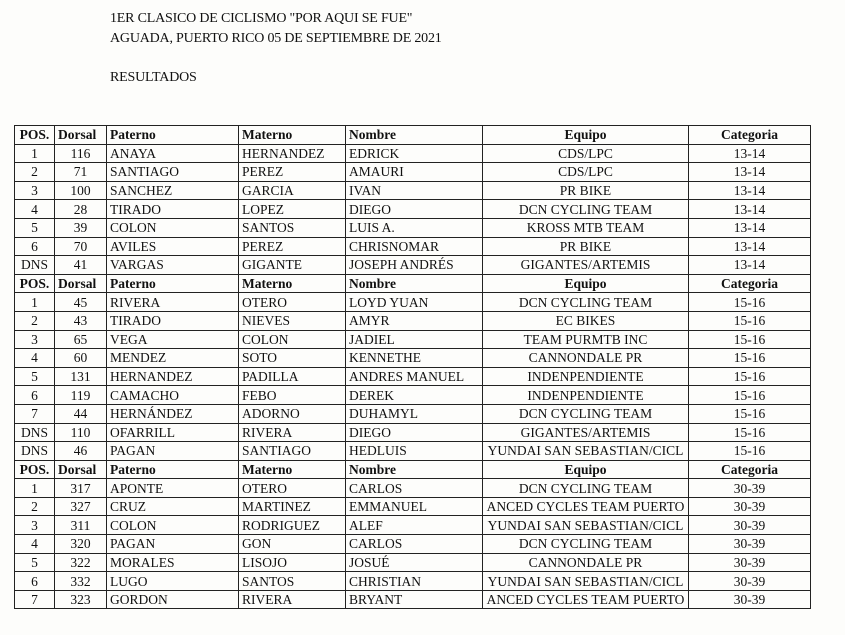 This screenshot has width=845, height=635. I want to click on cell-equipo: CDS/LPC, so click(585, 153).